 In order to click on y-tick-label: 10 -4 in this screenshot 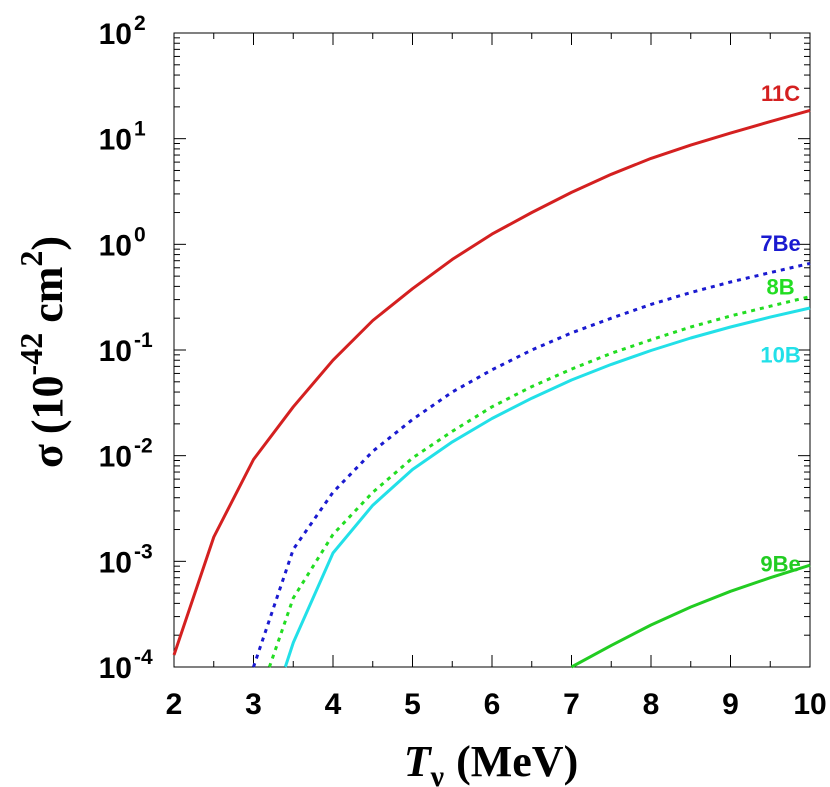, I will do `click(126, 665)`.